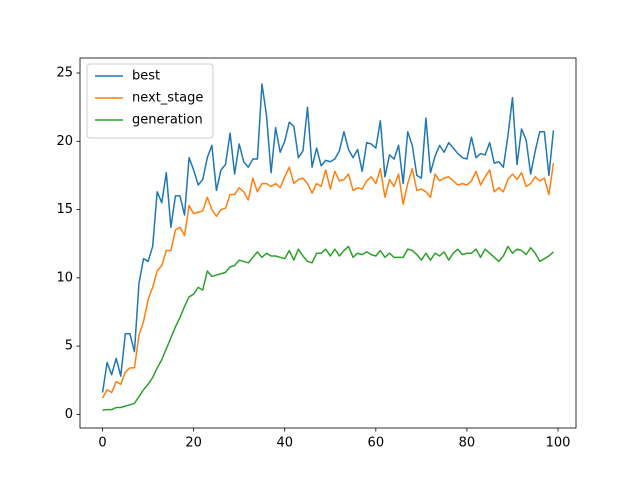 This screenshot has width=640, height=480. I want to click on legend-label: generation, so click(167, 120).